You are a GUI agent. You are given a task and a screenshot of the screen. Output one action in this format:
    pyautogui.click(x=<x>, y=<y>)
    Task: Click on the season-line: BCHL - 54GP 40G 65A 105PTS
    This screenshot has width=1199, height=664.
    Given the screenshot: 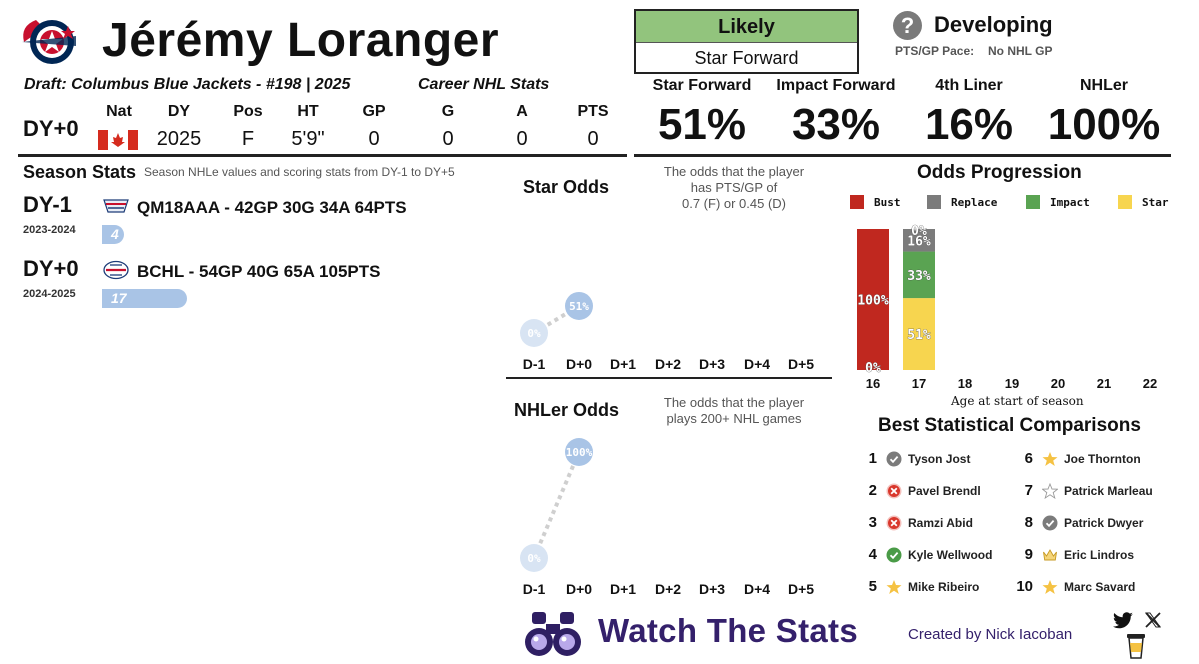 What is the action you would take?
    pyautogui.click(x=259, y=271)
    